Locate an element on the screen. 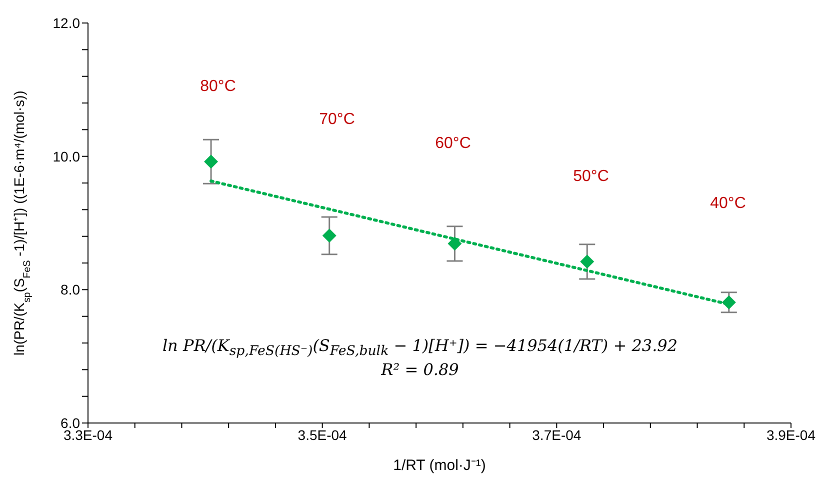  annotation: 80°C is located at coordinates (218, 86).